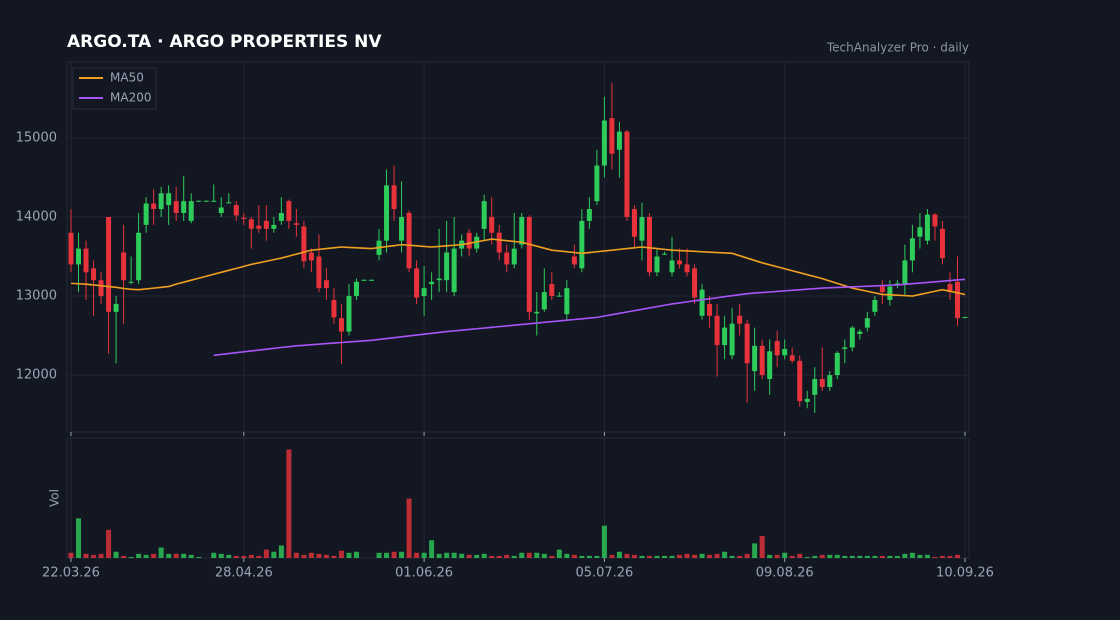  I want to click on chart-subtitle: TechAnalyzer Pro · daily, so click(897, 48).